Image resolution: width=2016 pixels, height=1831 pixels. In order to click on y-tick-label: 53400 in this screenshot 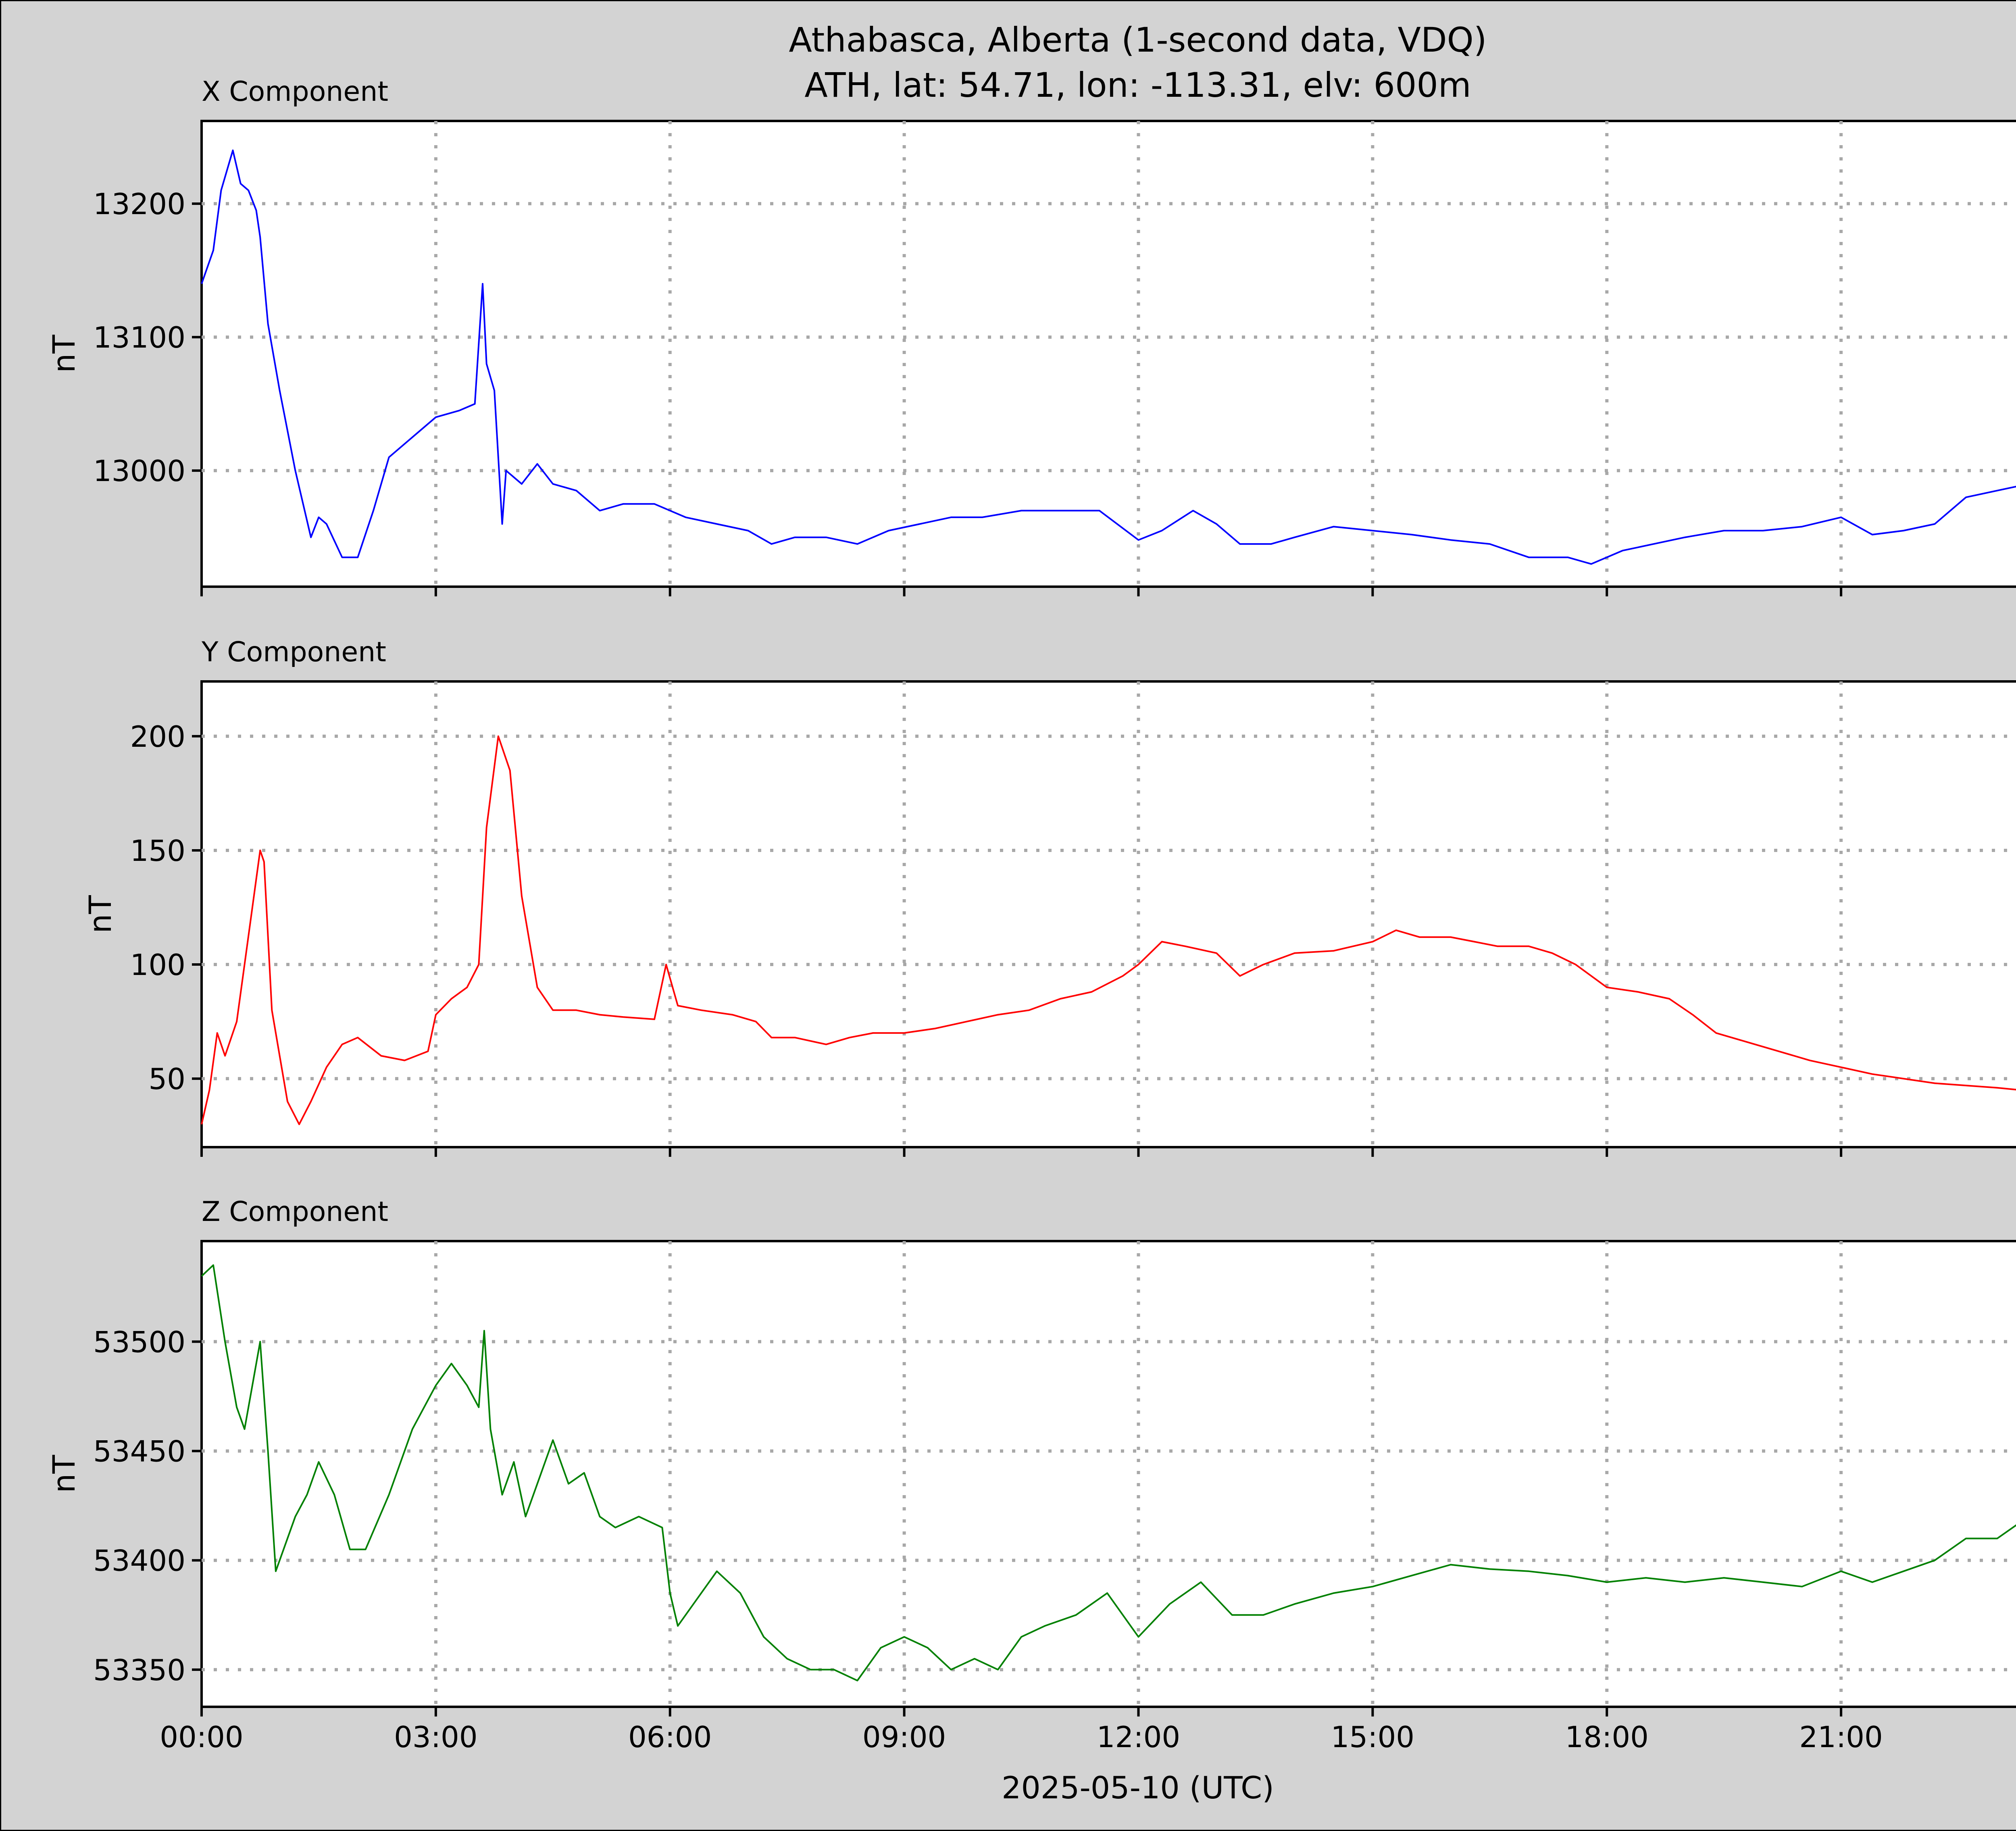, I will do `click(139, 1561)`.